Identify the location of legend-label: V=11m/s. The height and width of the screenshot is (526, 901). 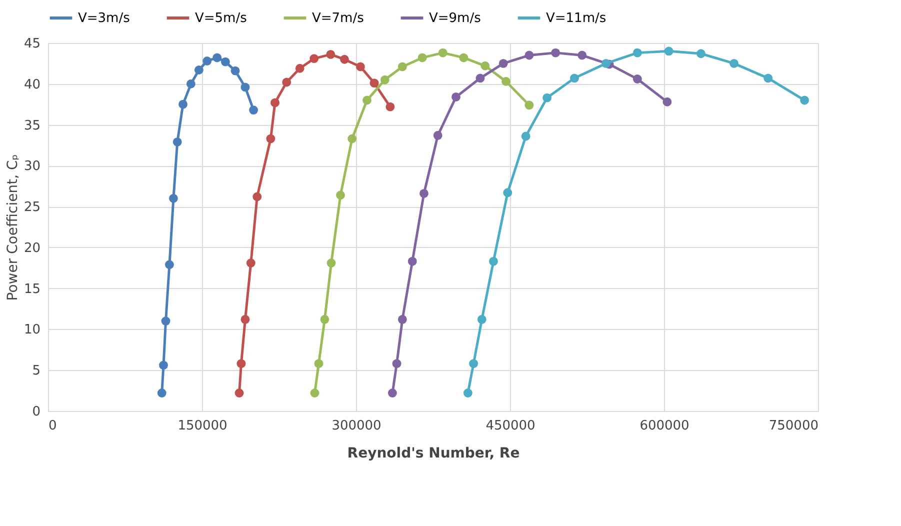
(576, 18).